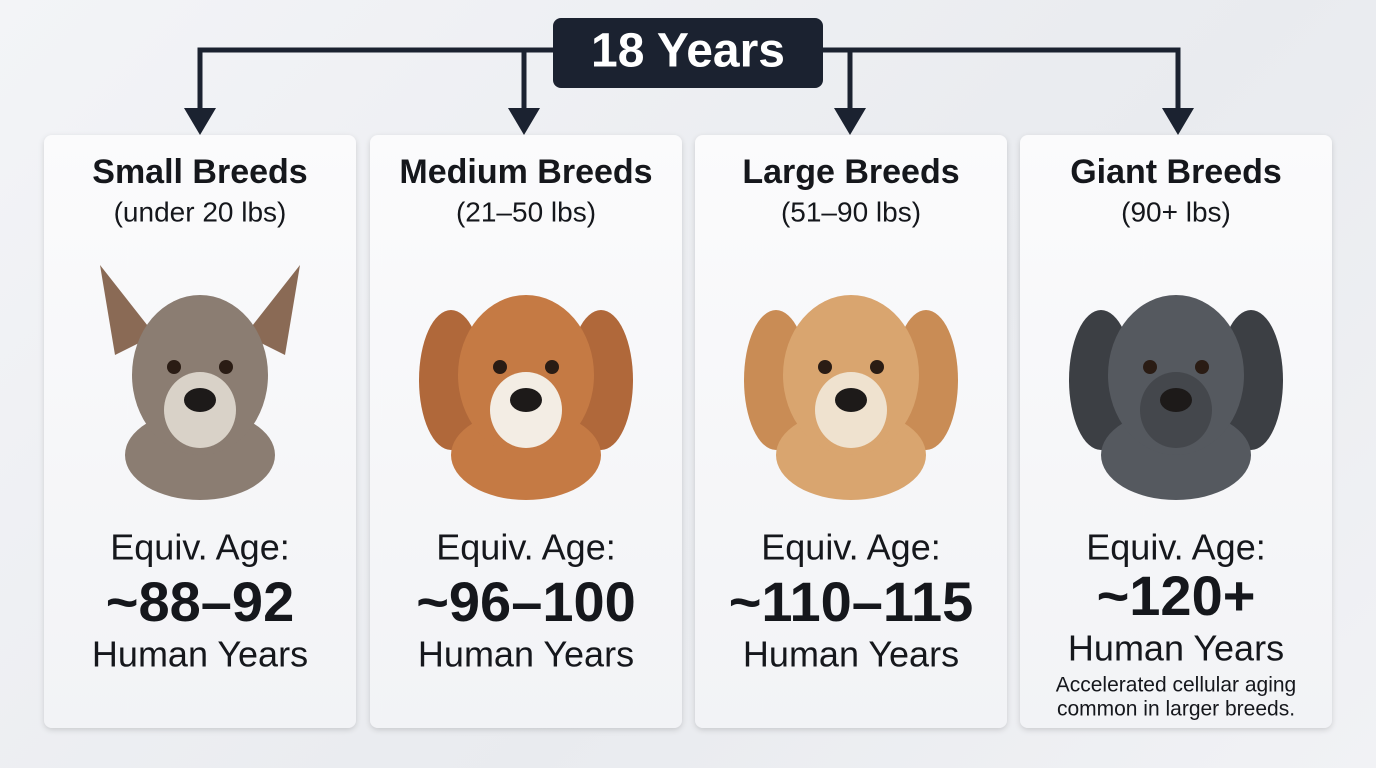 This screenshot has width=1376, height=768. What do you see at coordinates (526, 601) in the screenshot?
I see `age-range: ~96–100` at bounding box center [526, 601].